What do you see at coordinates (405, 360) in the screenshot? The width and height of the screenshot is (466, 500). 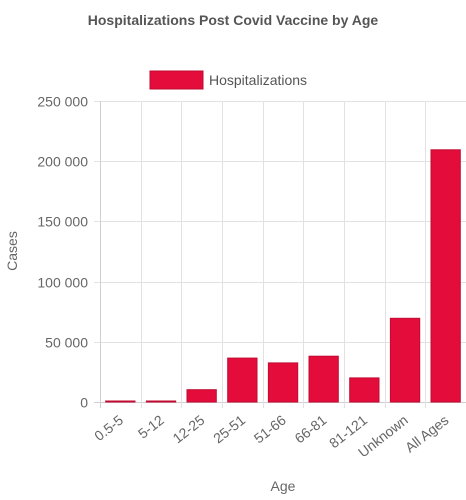 I see `bar-unknown` at bounding box center [405, 360].